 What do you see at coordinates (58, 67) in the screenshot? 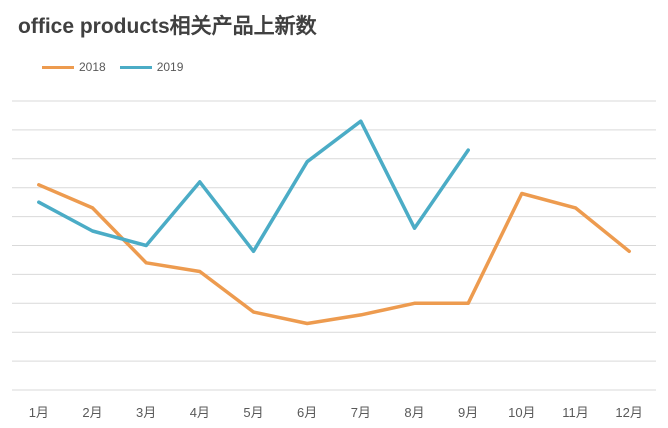
I see `legend-swatch-2018` at bounding box center [58, 67].